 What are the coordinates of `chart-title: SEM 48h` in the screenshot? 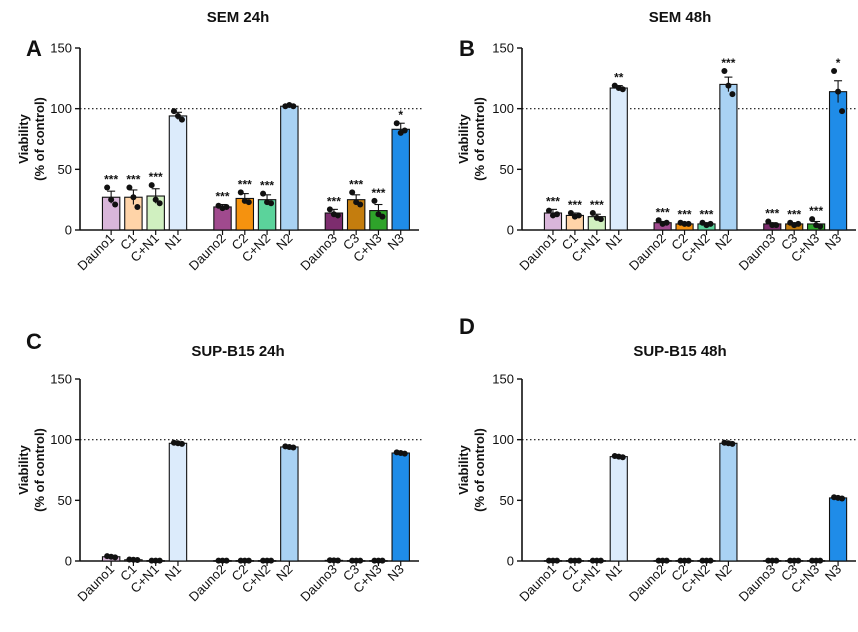 It's located at (680, 17).